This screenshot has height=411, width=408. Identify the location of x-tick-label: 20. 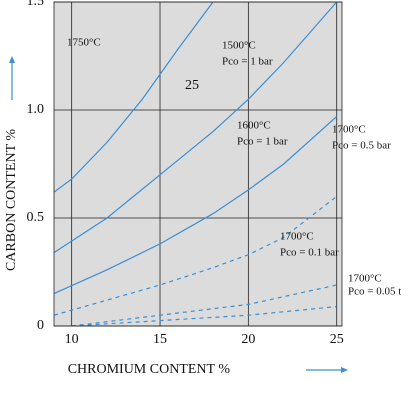
(248, 339).